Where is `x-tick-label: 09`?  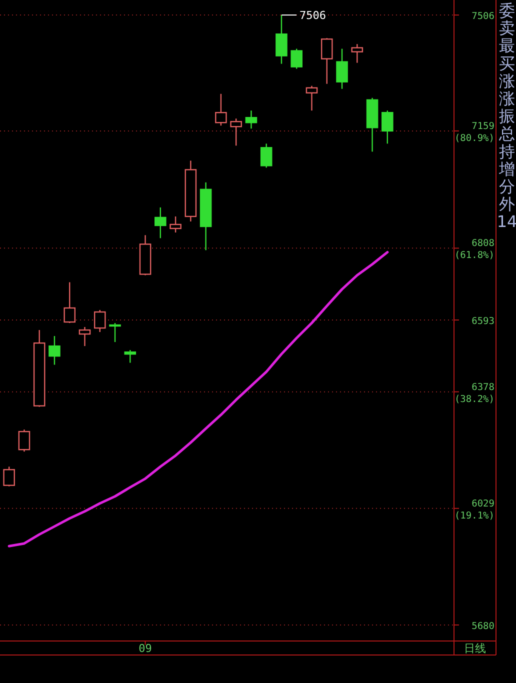 x-tick-label: 09 is located at coordinates (145, 648).